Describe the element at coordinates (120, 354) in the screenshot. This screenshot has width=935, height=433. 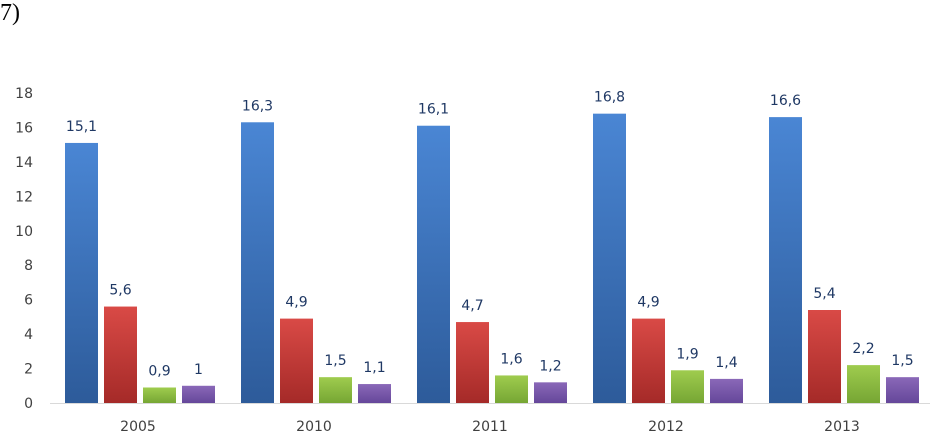
I see `bar-series-2-2005` at that location.